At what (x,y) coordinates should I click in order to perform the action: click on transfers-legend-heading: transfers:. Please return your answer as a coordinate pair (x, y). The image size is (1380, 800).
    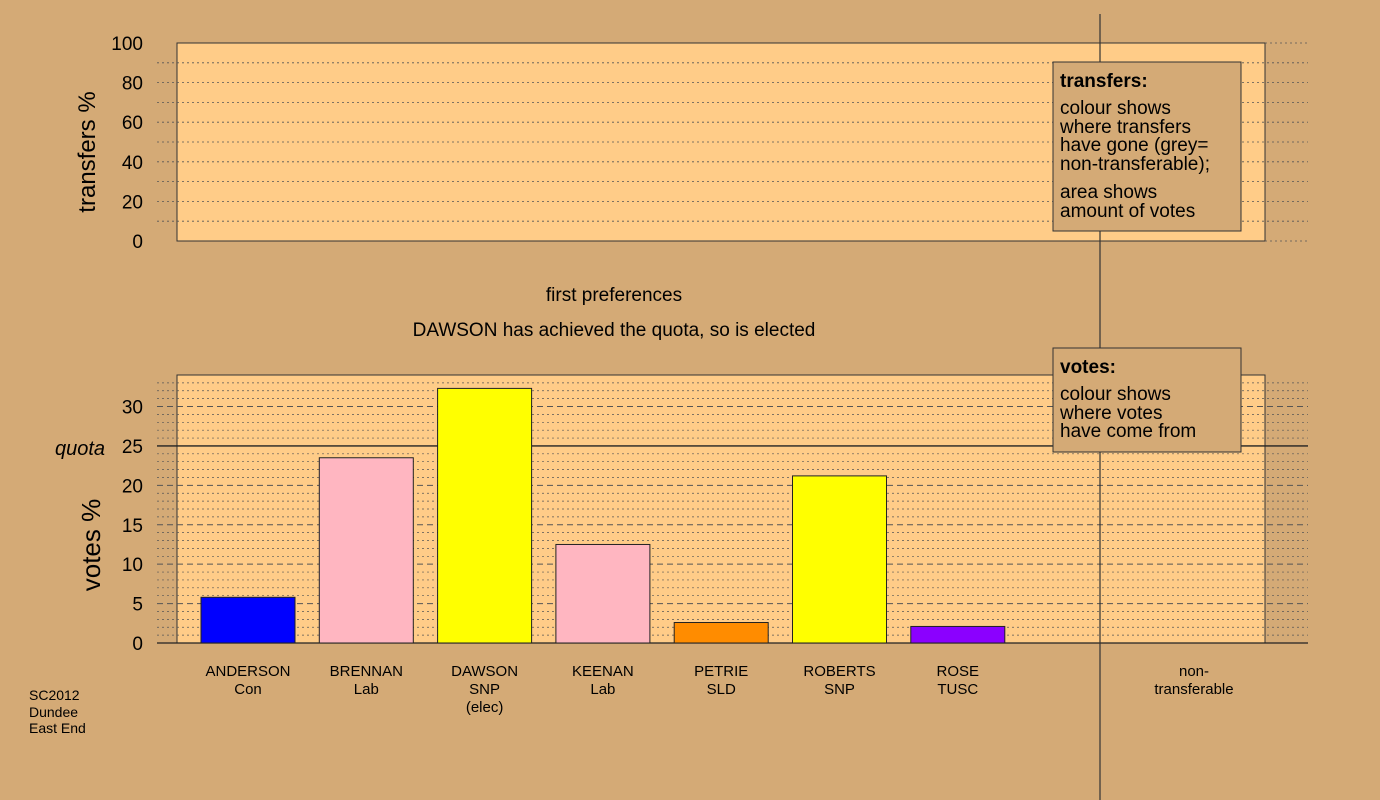
    Looking at the image, I should click on (1104, 81).